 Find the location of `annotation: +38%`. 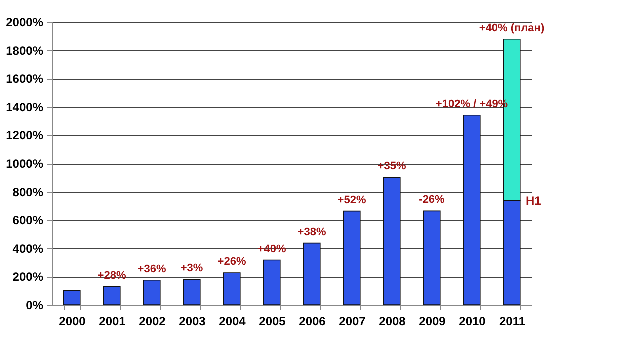

annotation: +38% is located at coordinates (312, 232).